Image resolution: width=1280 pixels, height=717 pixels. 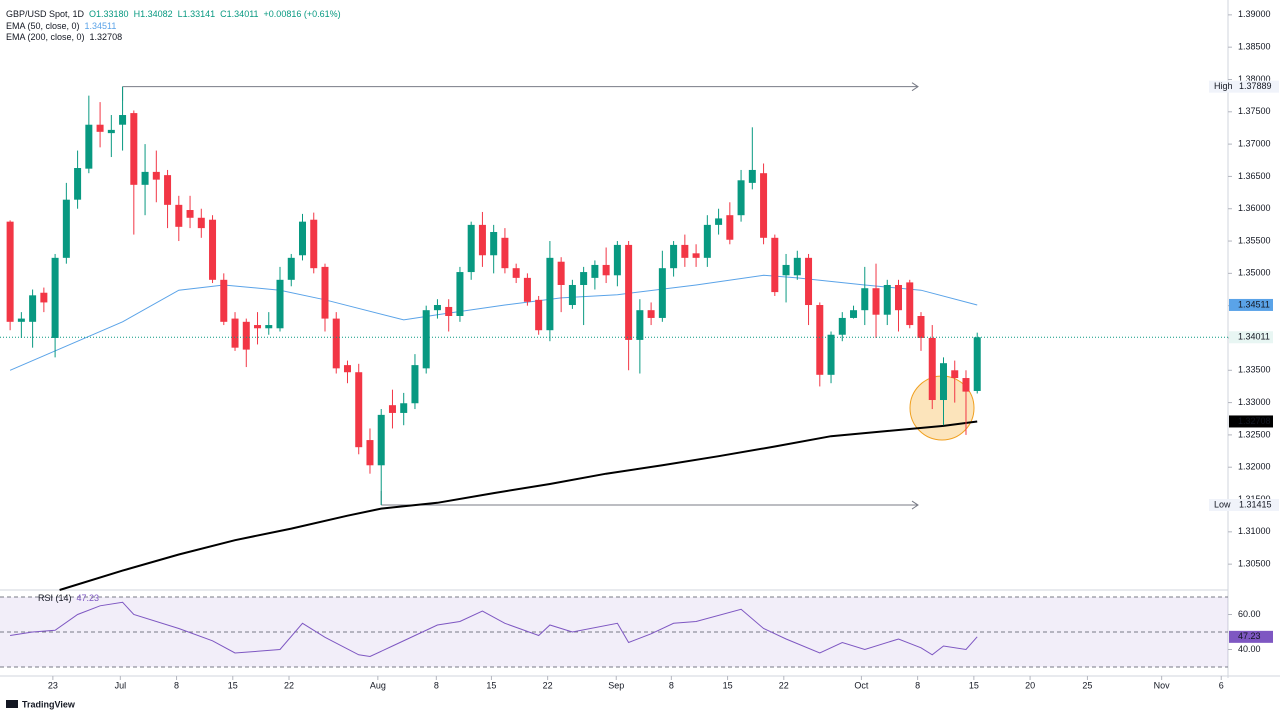 I want to click on x-tick-label: Sep, so click(x=616, y=685).